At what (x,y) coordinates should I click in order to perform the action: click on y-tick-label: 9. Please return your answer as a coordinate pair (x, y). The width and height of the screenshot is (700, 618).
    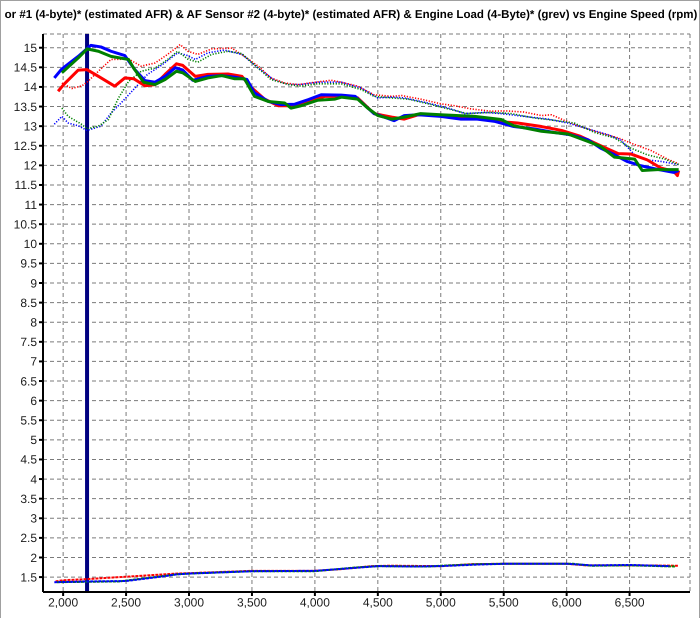
    Looking at the image, I should click on (34, 283).